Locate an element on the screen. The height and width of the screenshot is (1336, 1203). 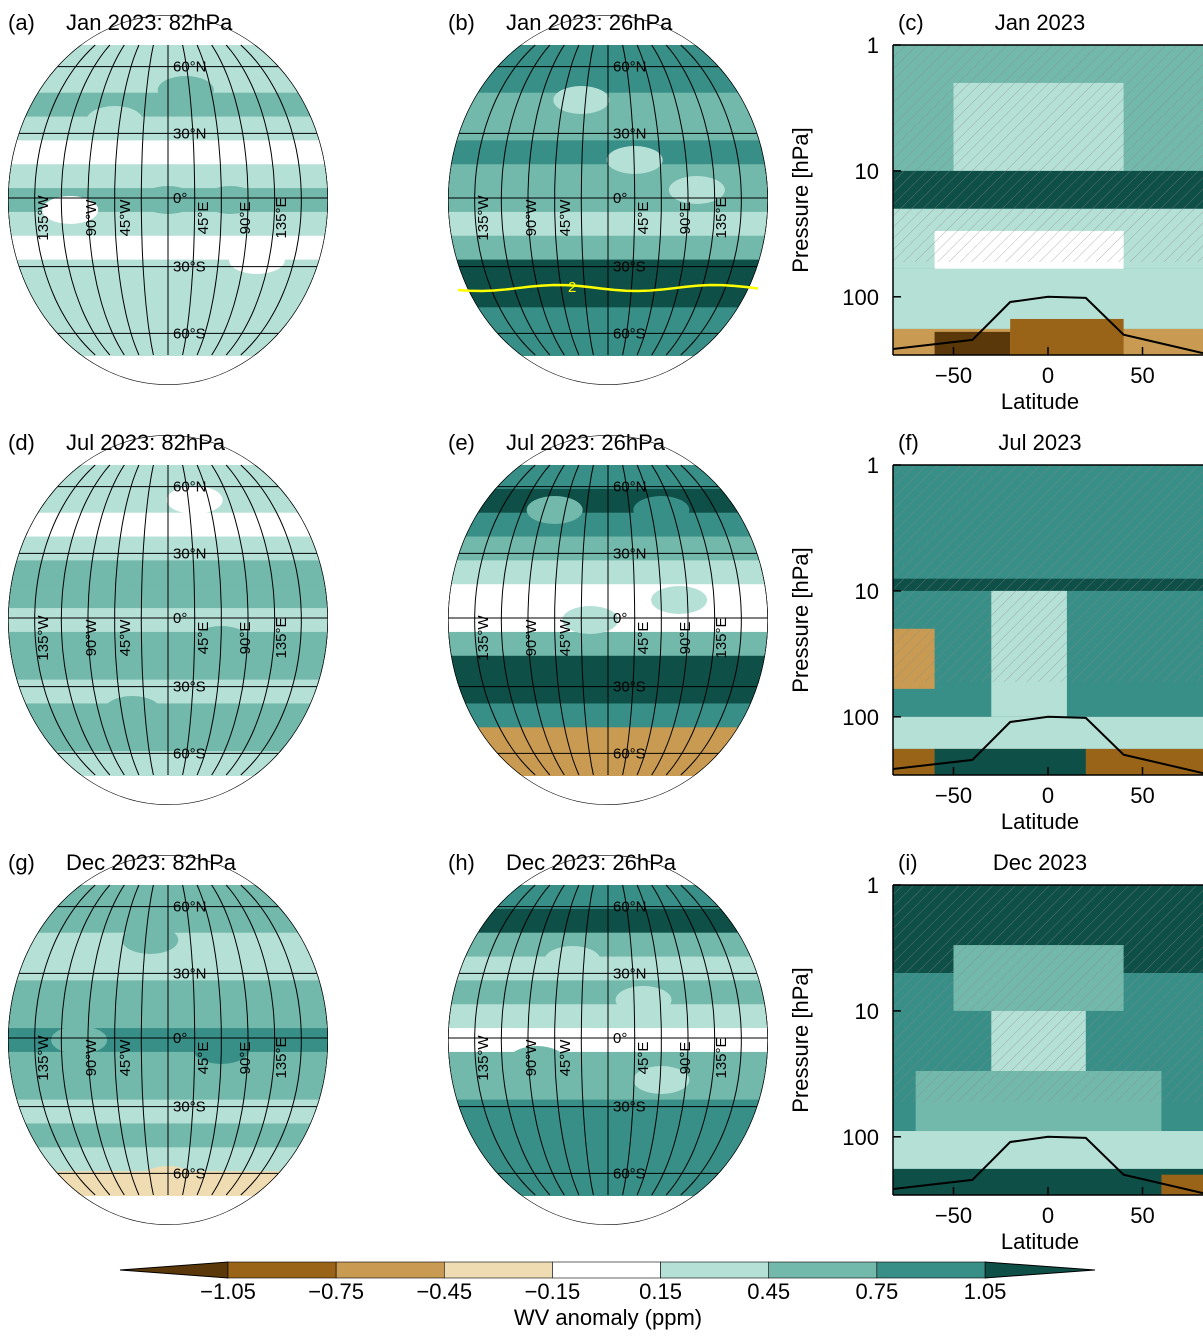
panel-label: (h) is located at coordinates (461, 862).